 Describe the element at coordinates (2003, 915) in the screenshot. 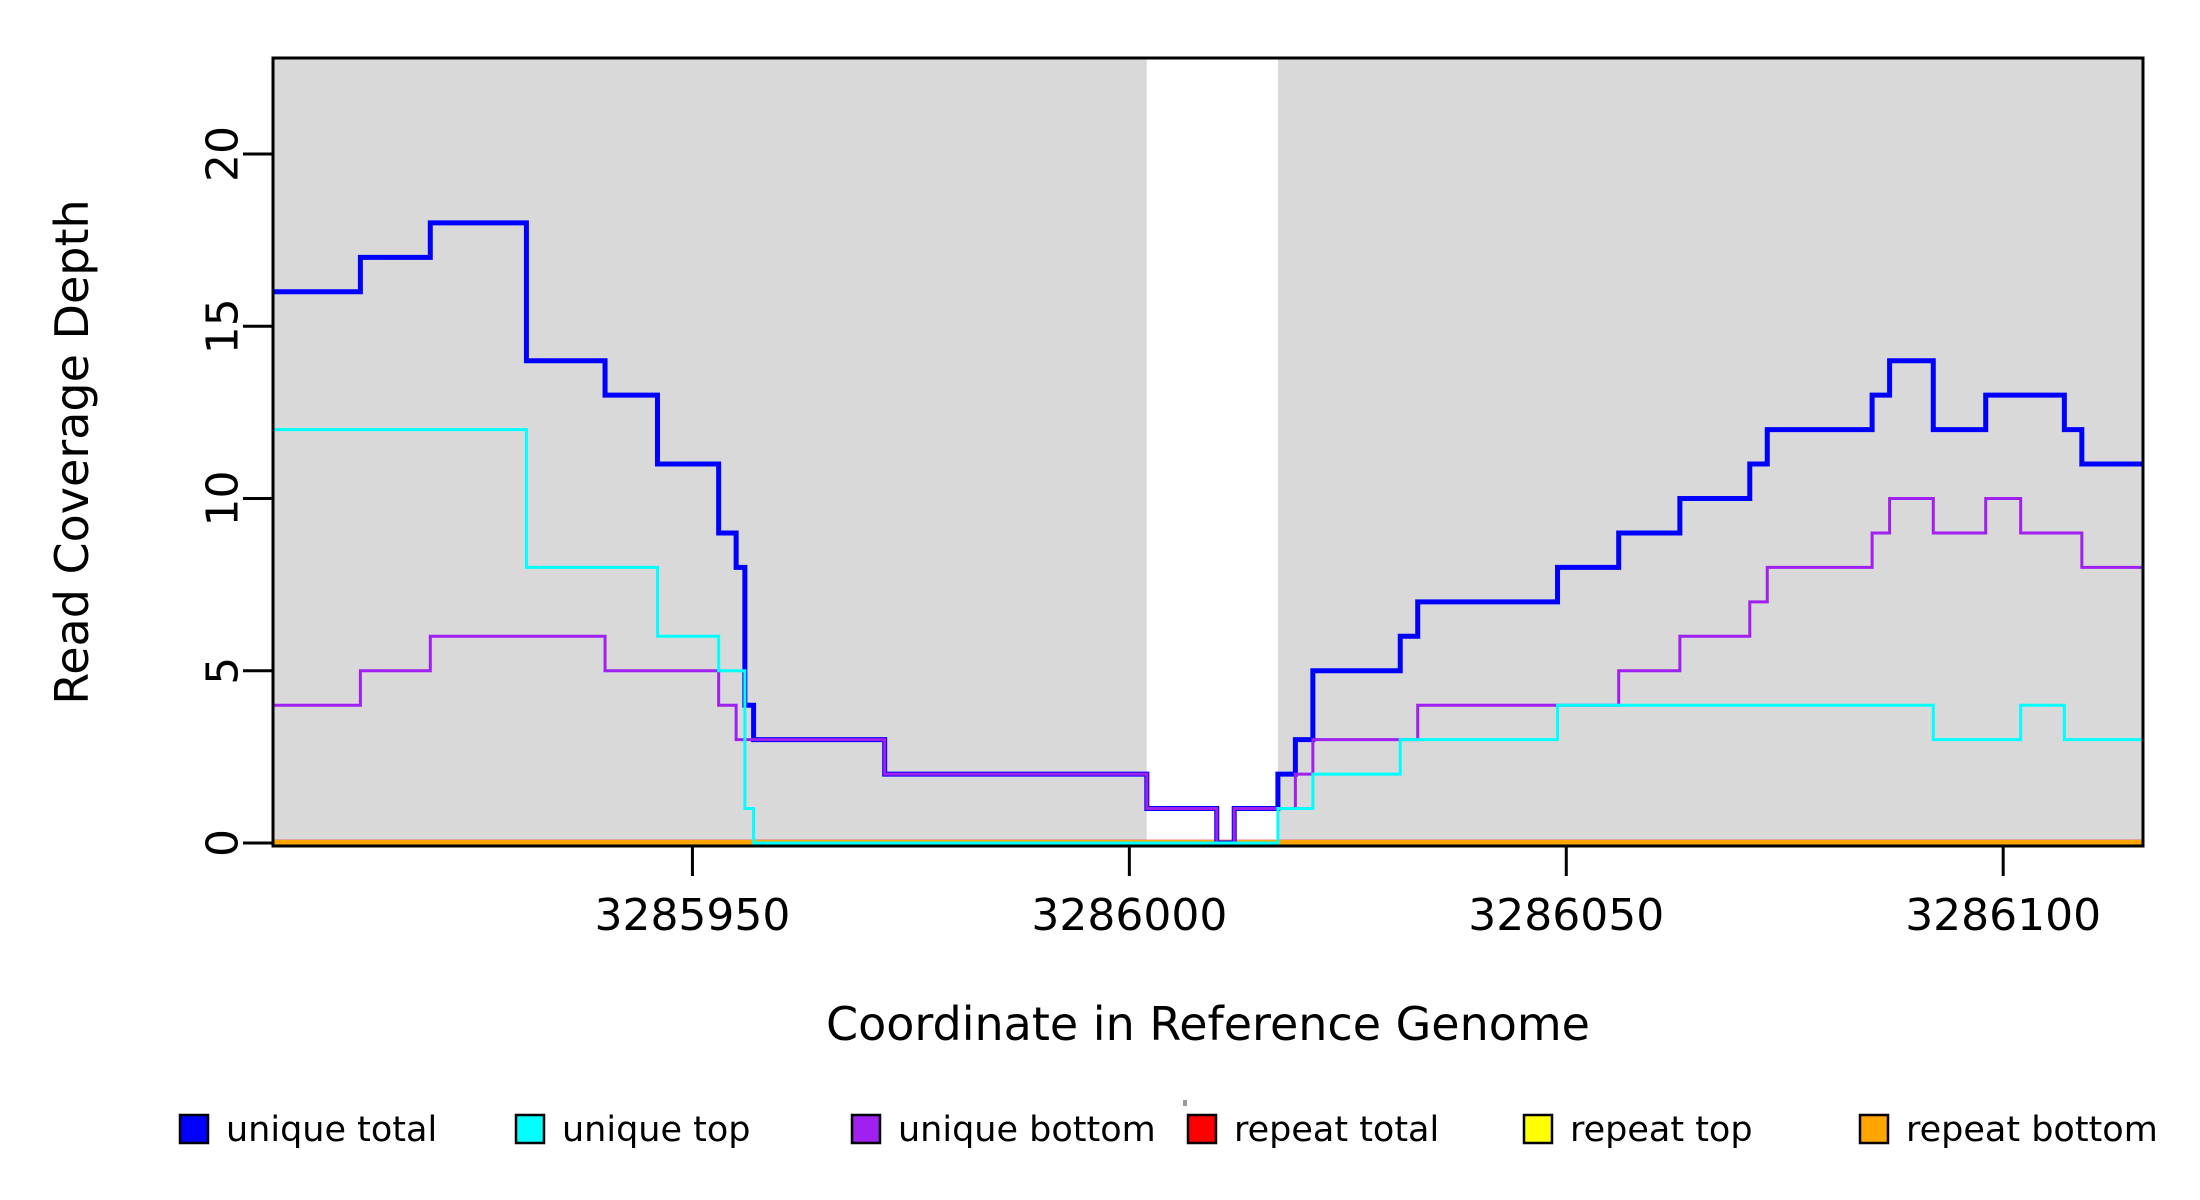

I see `x-tick-label: 3286100` at that location.